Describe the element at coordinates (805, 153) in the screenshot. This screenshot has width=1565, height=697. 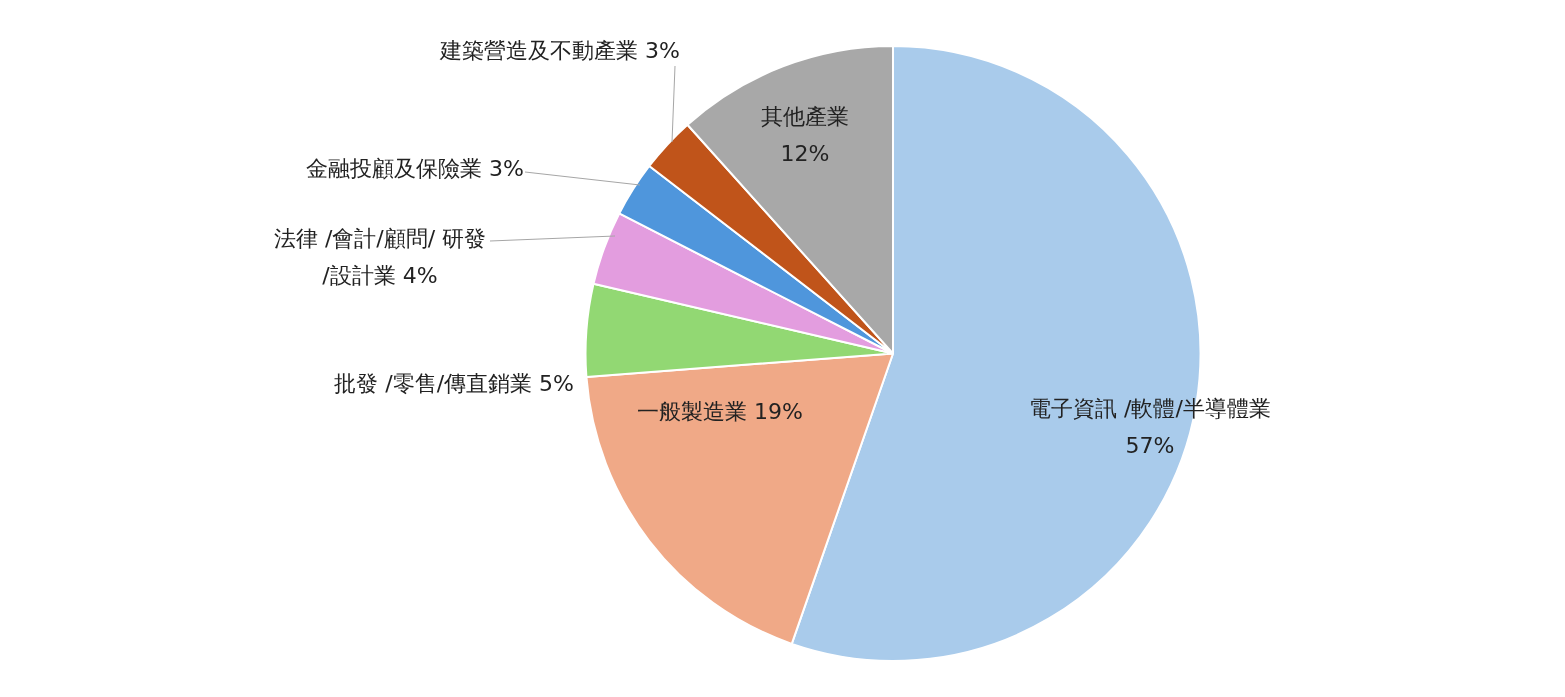
I see `data-label: 12%` at that location.